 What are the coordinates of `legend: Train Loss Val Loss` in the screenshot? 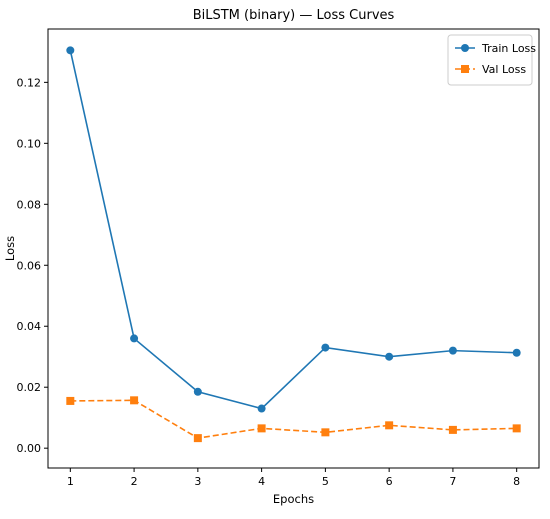 It's located at (491, 60).